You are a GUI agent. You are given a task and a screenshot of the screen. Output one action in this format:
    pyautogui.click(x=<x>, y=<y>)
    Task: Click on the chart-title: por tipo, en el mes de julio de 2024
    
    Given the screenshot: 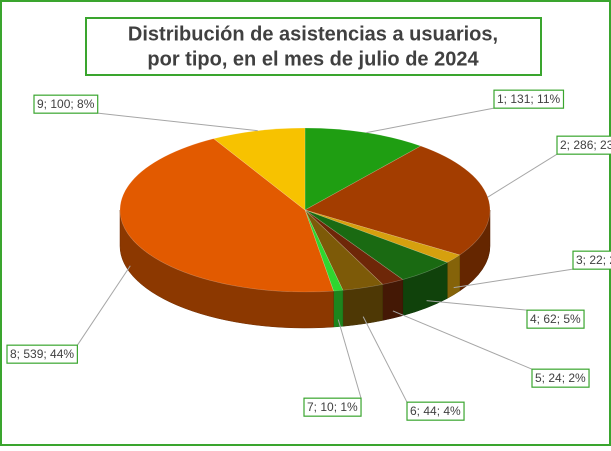 What is the action you would take?
    pyautogui.click(x=313, y=59)
    